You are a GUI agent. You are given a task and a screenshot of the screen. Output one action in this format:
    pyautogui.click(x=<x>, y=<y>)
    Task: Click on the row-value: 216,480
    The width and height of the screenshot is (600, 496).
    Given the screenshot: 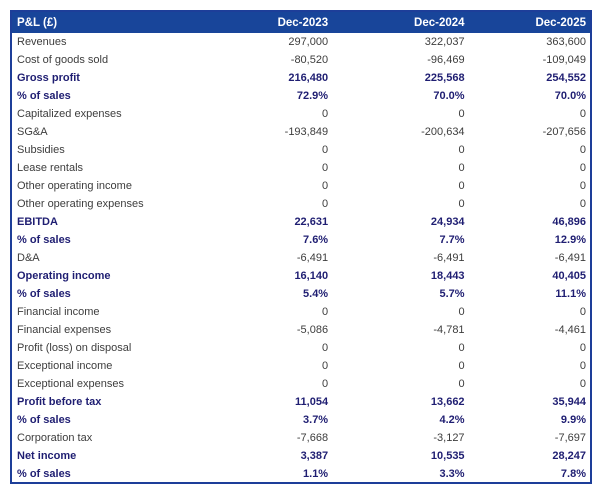 What is the action you would take?
    pyautogui.click(x=277, y=78)
    